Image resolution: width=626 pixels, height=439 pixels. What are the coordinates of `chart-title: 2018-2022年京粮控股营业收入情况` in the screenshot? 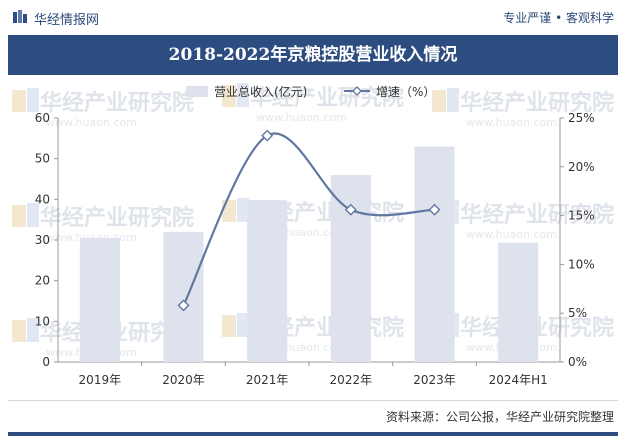 It's located at (313, 55).